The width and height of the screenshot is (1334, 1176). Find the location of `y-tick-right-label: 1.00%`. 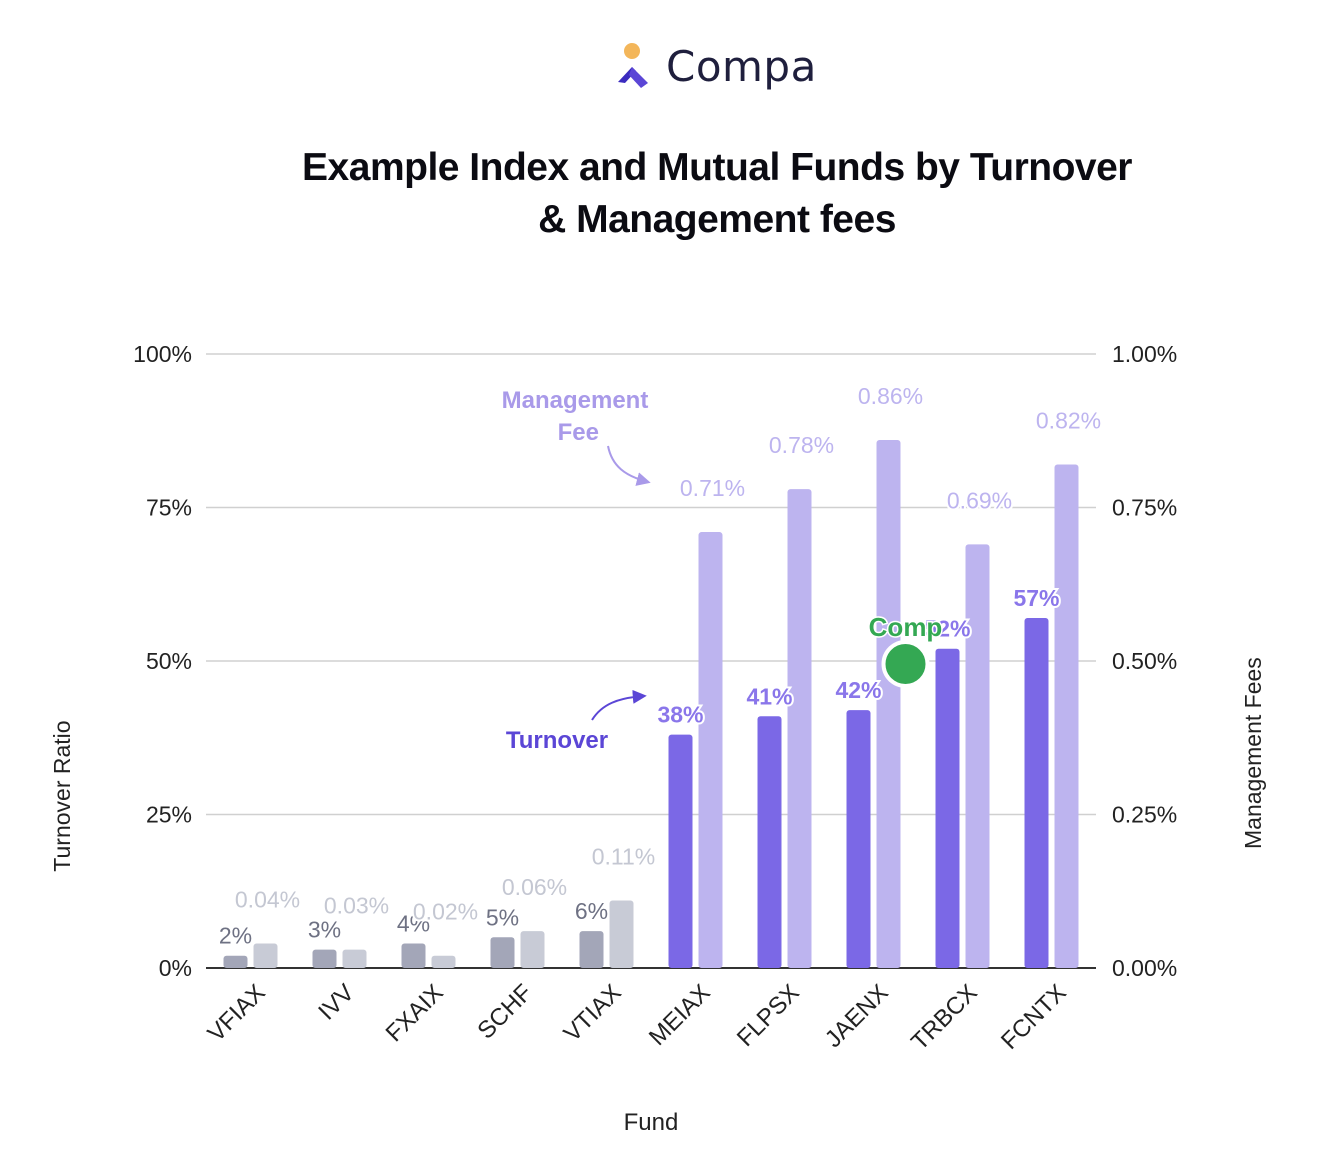

y-tick-right-label: 1.00% is located at coordinates (1144, 354).